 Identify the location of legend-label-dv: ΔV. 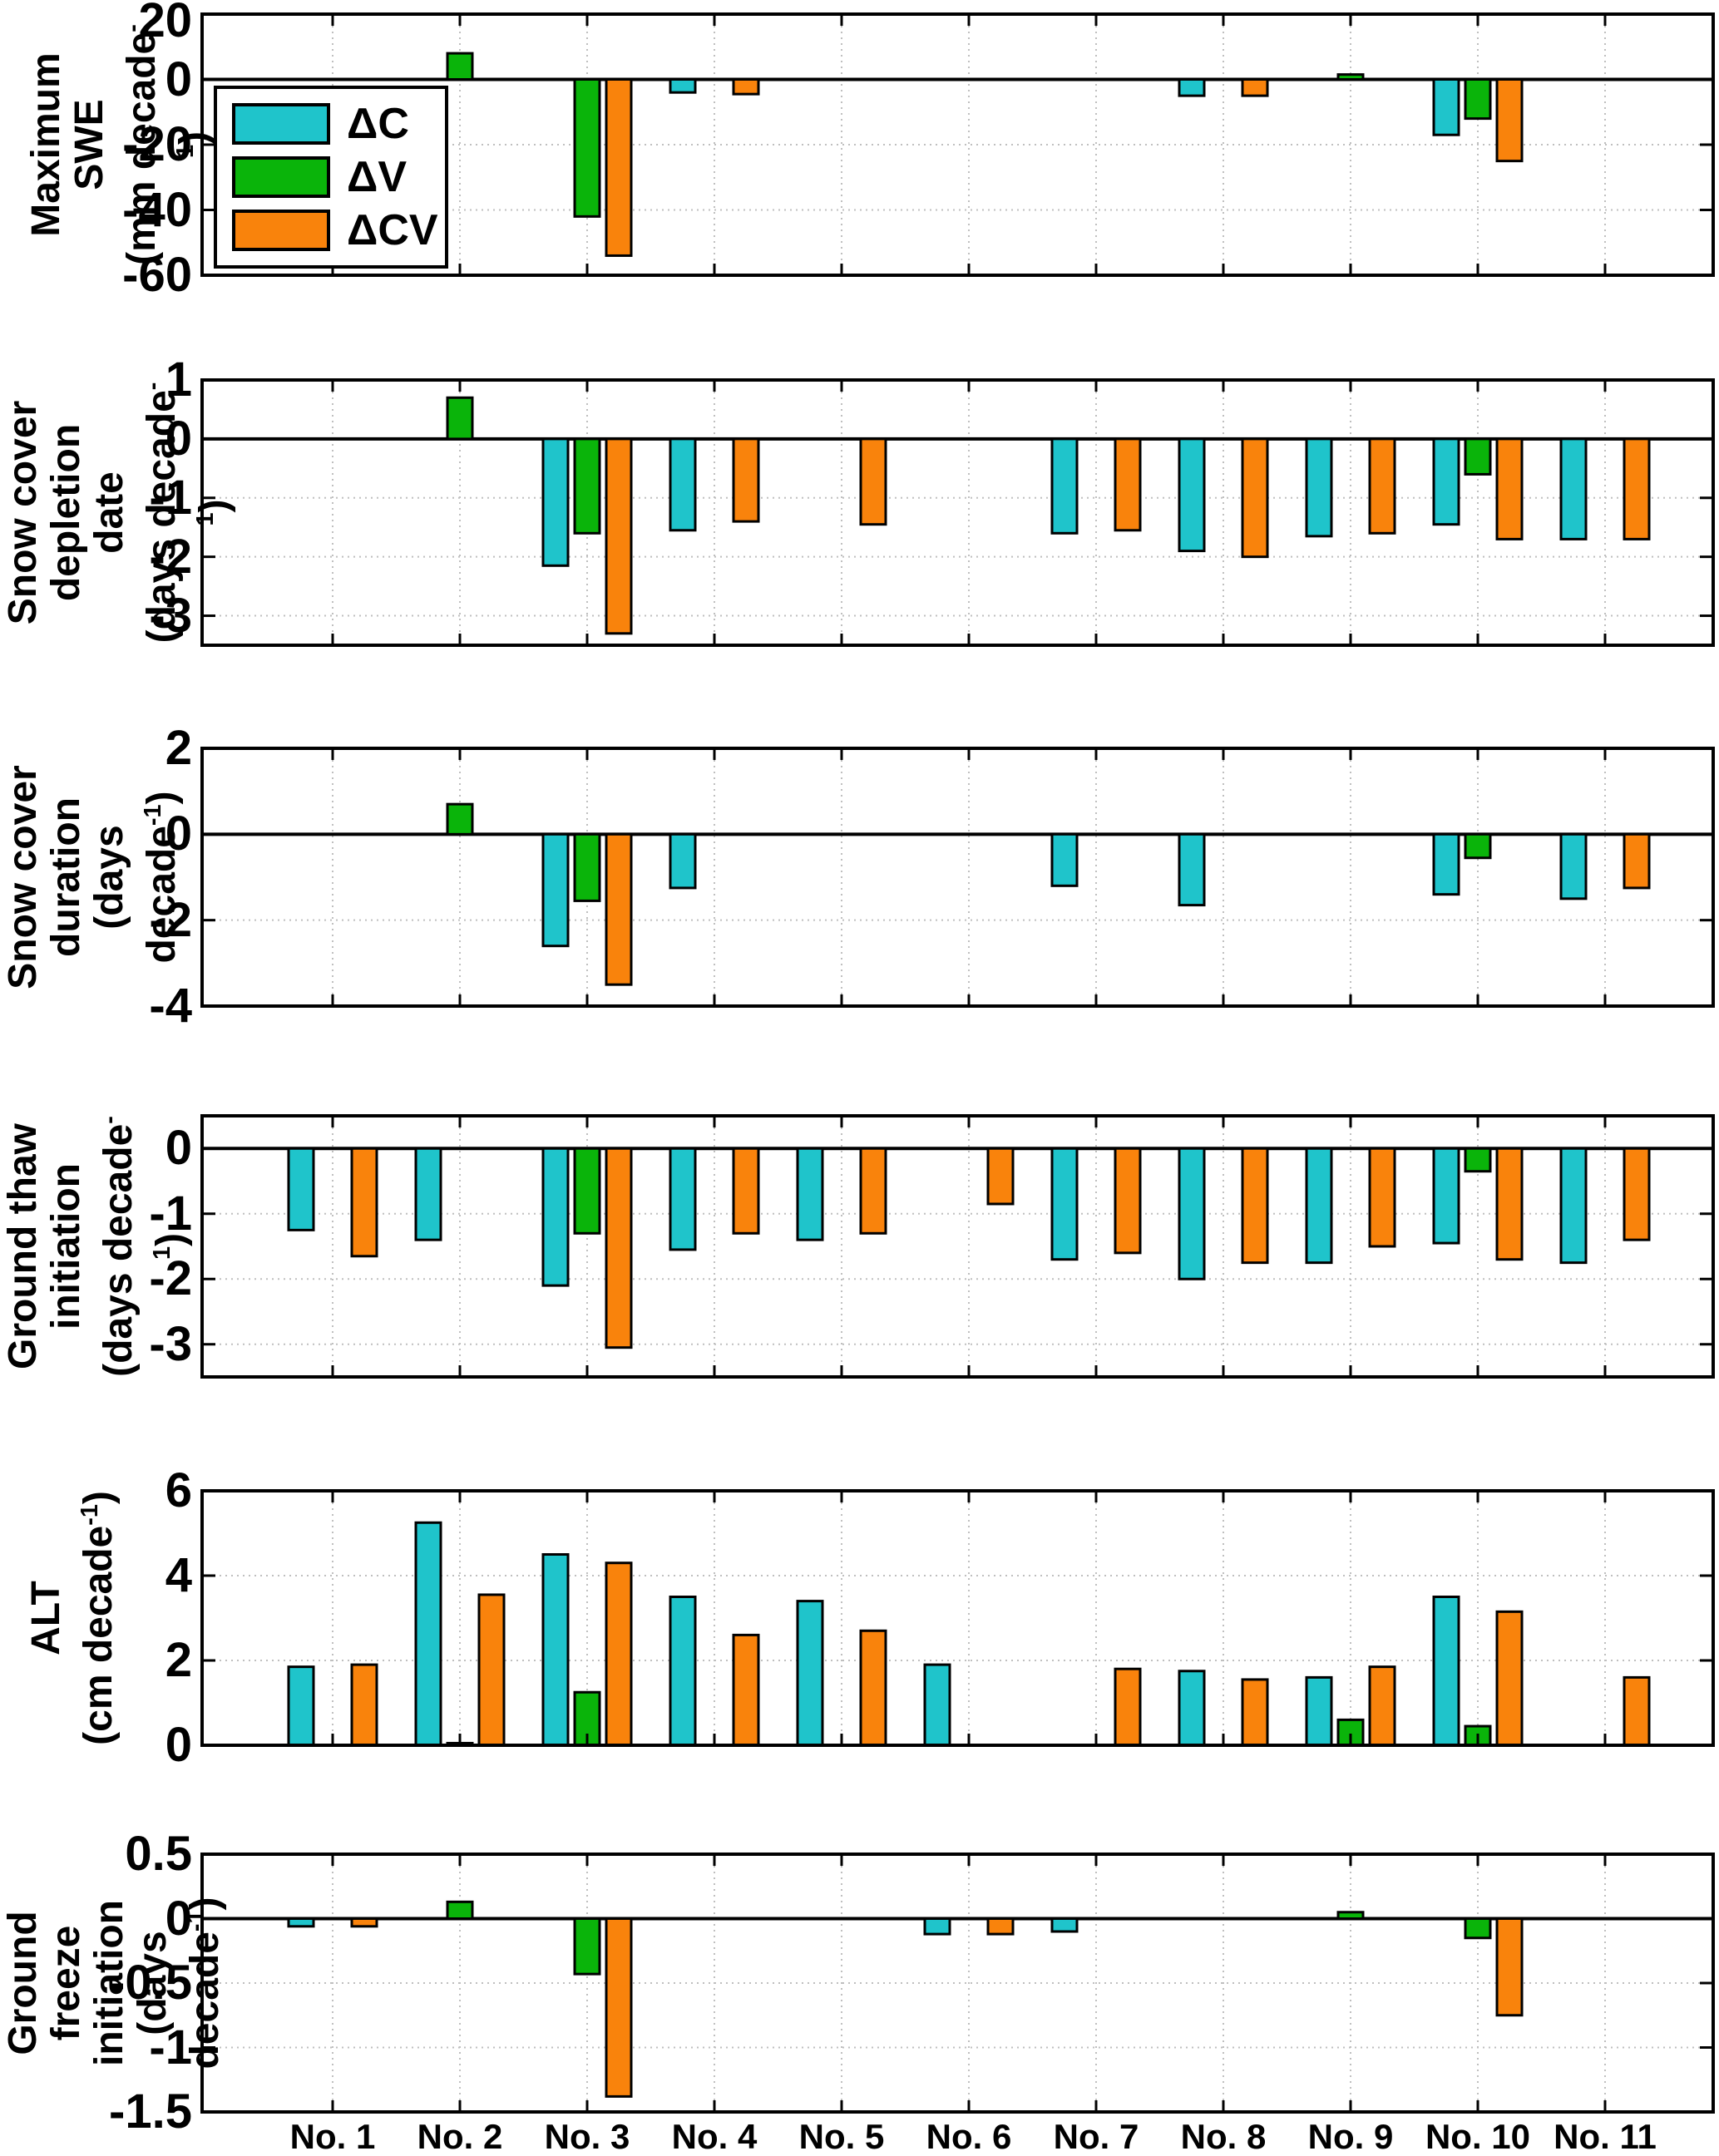
(377, 177).